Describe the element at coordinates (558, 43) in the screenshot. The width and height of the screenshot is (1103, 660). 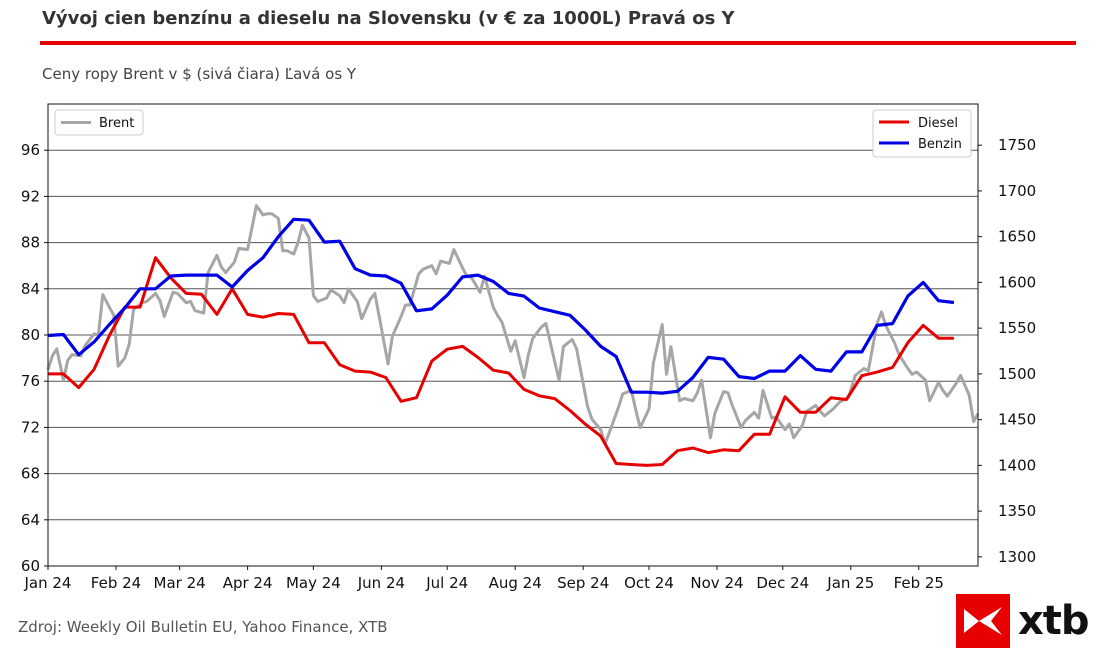
I see `title-underline` at that location.